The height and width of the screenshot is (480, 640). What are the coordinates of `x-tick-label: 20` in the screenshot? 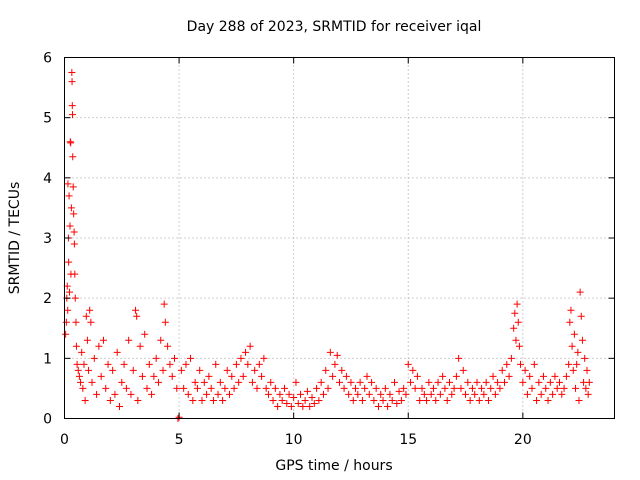 It's located at (523, 440).